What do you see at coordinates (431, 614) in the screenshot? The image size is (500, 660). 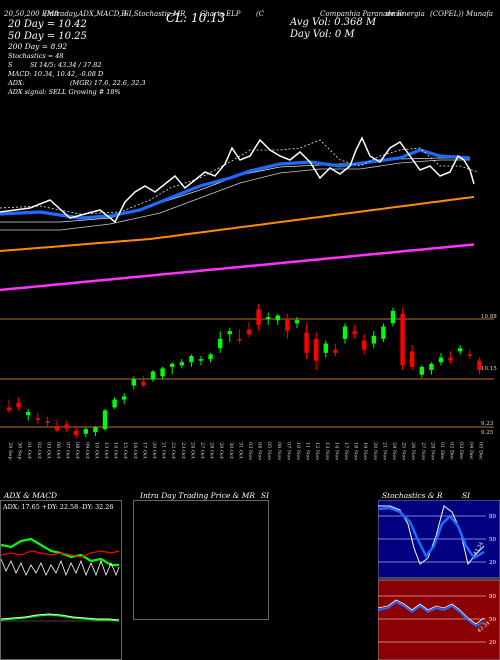 I see `rsi-line-blue` at bounding box center [431, 614].